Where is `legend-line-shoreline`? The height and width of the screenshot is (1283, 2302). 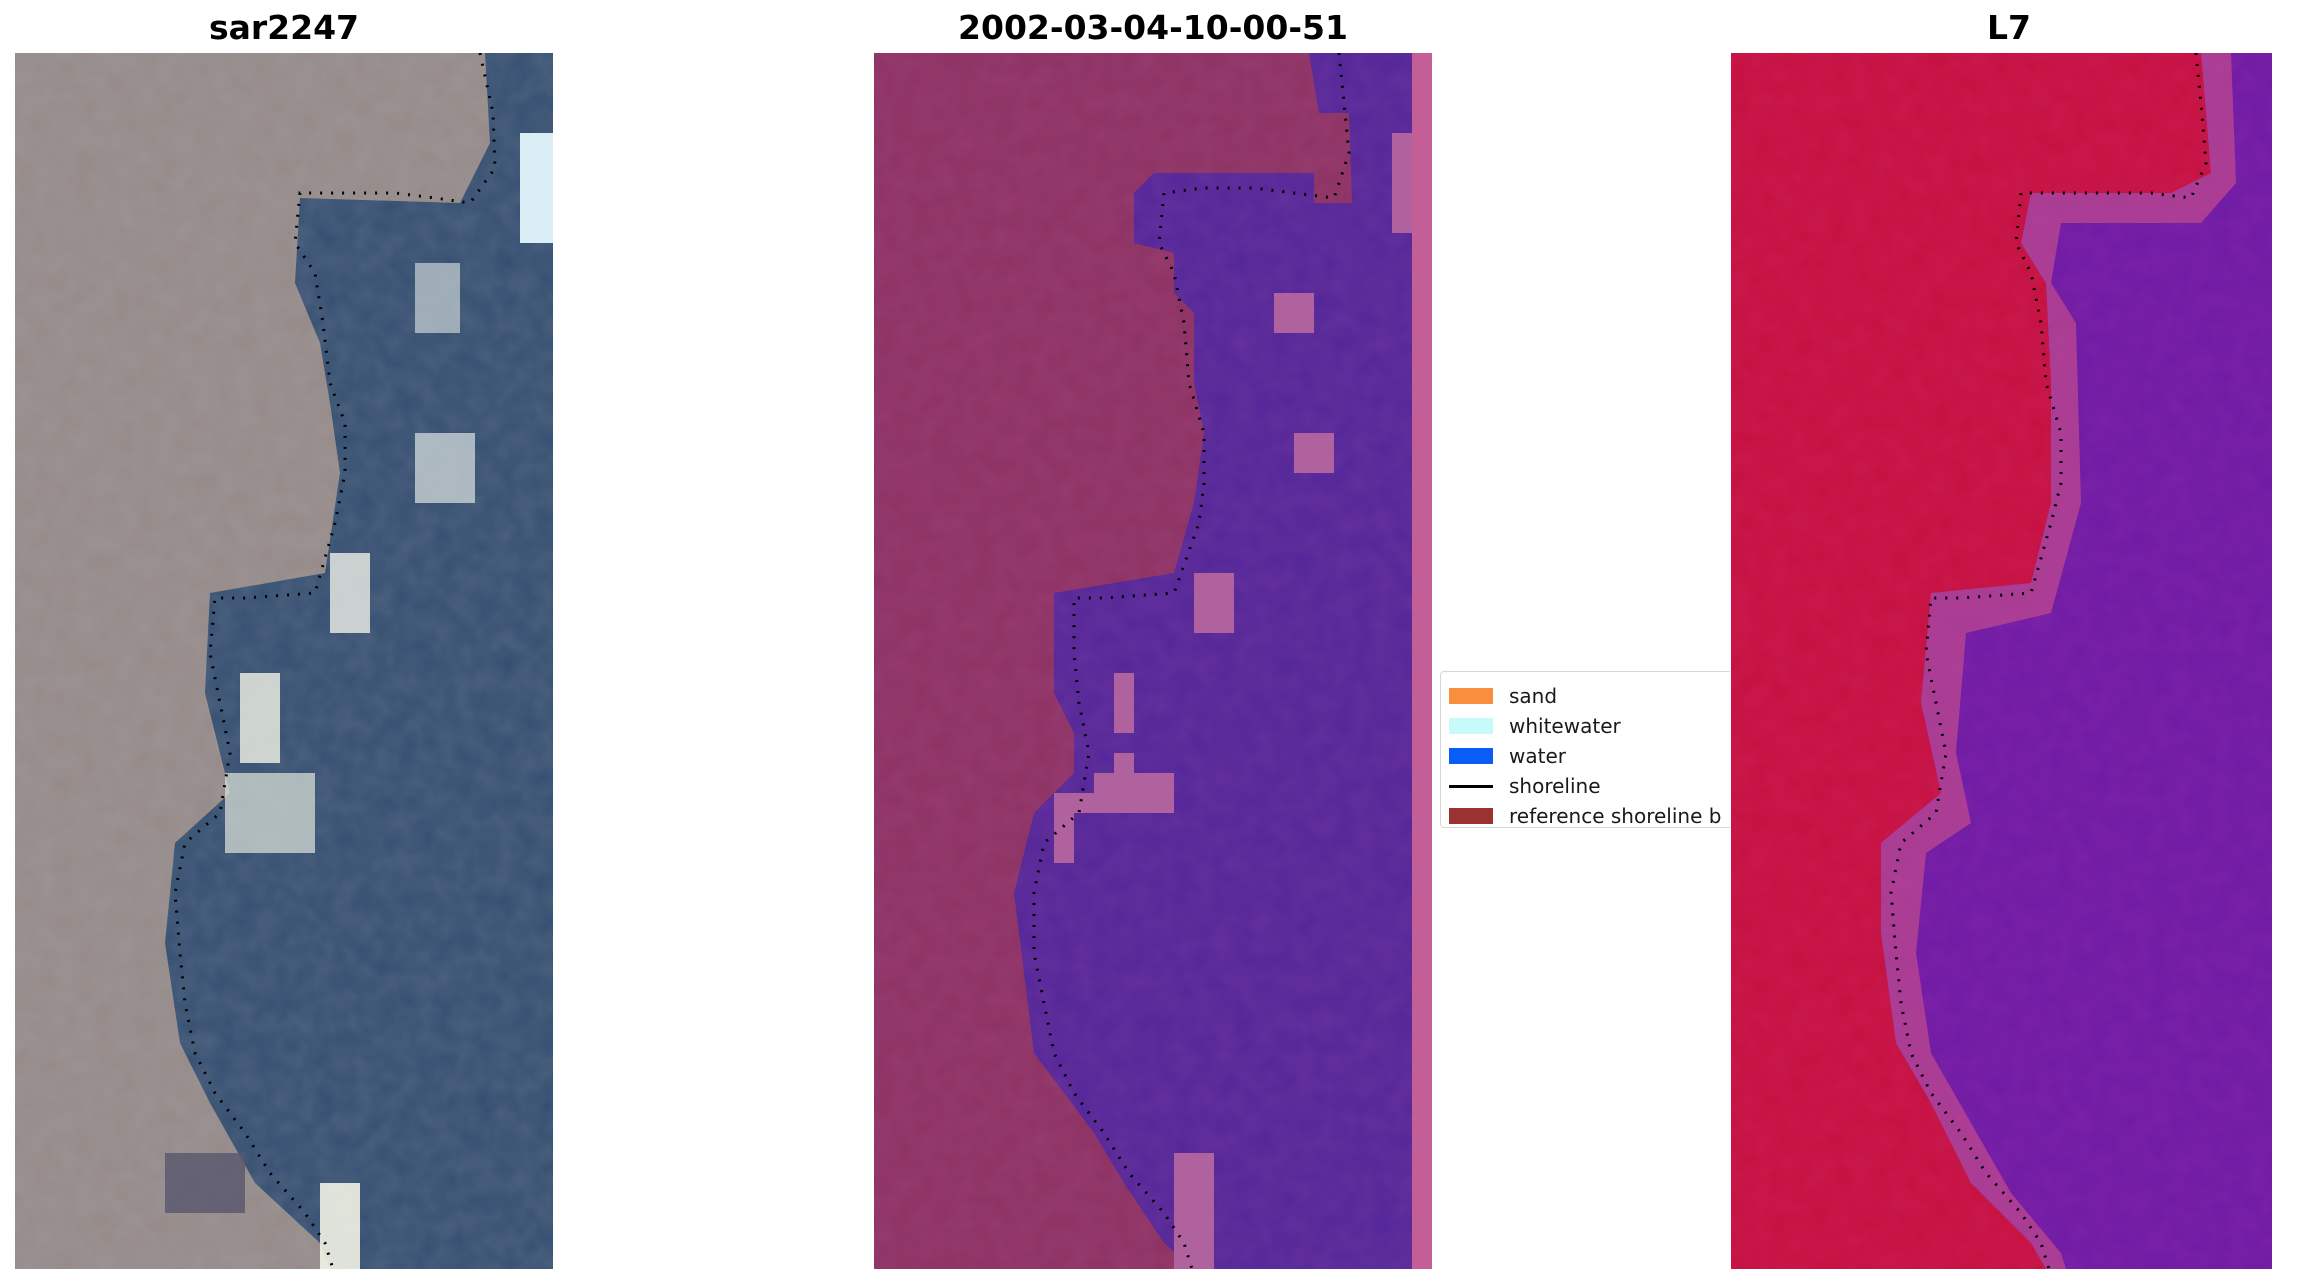
legend-line-shoreline is located at coordinates (1471, 786).